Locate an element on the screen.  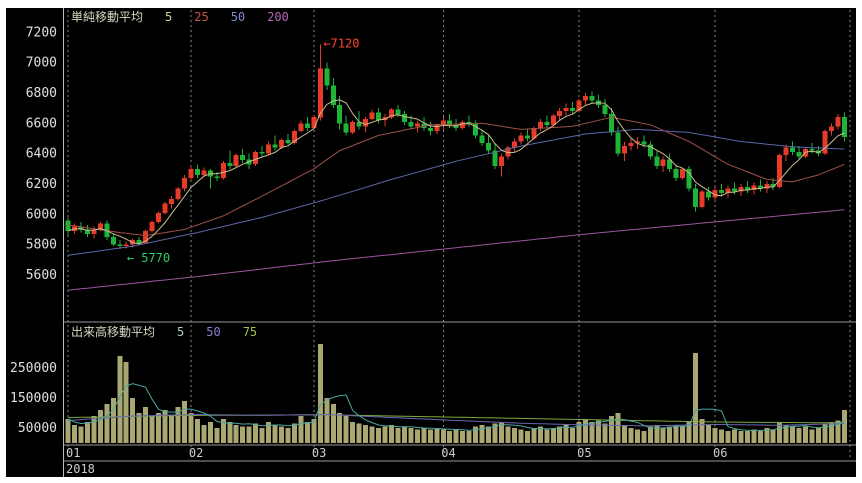
price-moving-average-legend: 単純移動平均 5 25 50 200 is located at coordinates (191, 17).